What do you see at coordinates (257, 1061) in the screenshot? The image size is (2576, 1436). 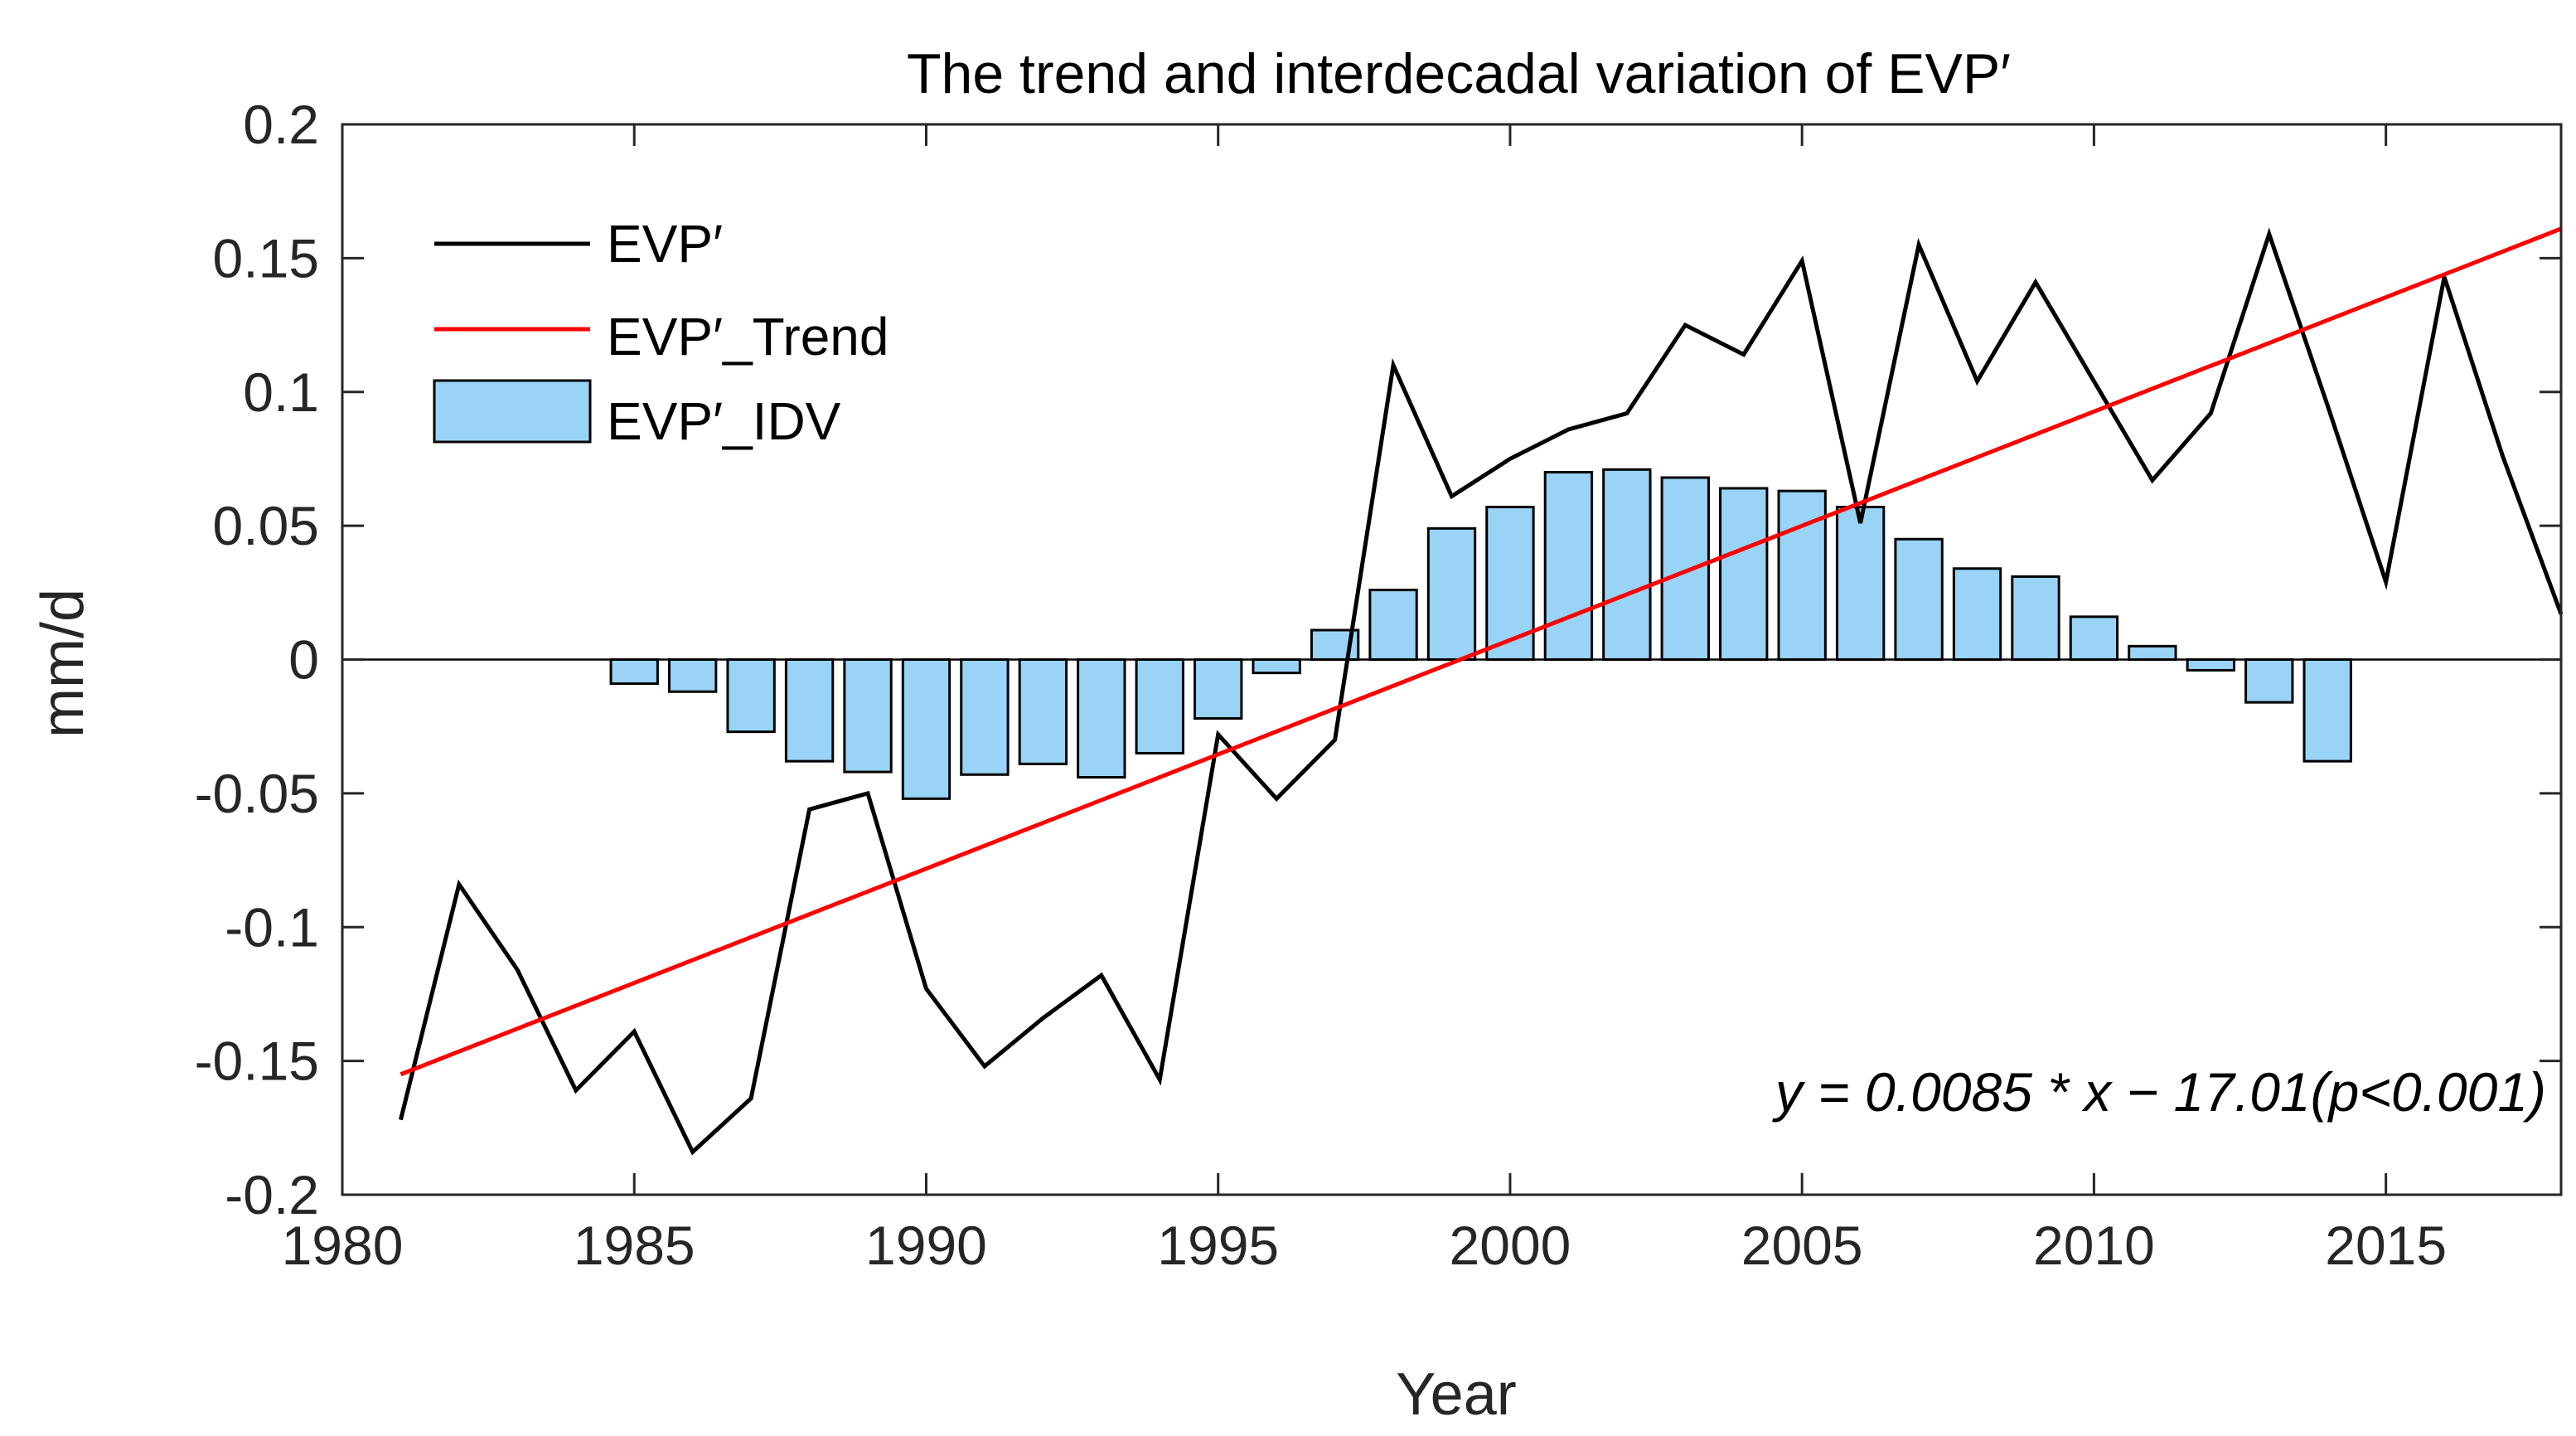 I see `y-tick-label: -0.15` at bounding box center [257, 1061].